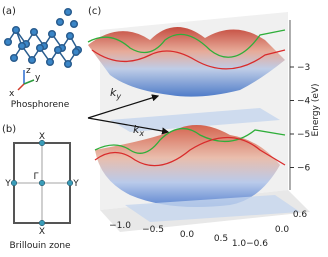  What do you see at coordinates (300, 118) in the screenshot?
I see `z-ticks: −3 −4 −5 −6` at bounding box center [300, 118].